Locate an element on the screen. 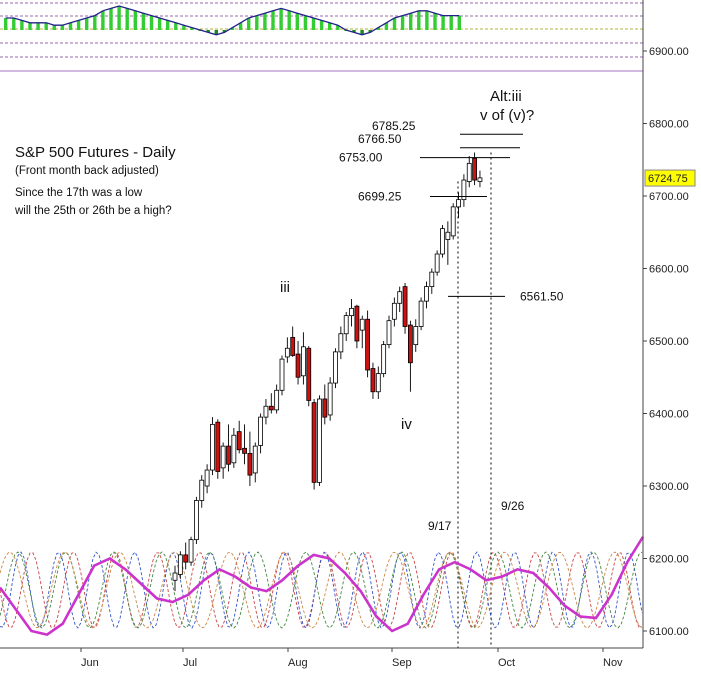 The width and height of the screenshot is (701, 686). y-tick-label: 6900.00 is located at coordinates (669, 52).